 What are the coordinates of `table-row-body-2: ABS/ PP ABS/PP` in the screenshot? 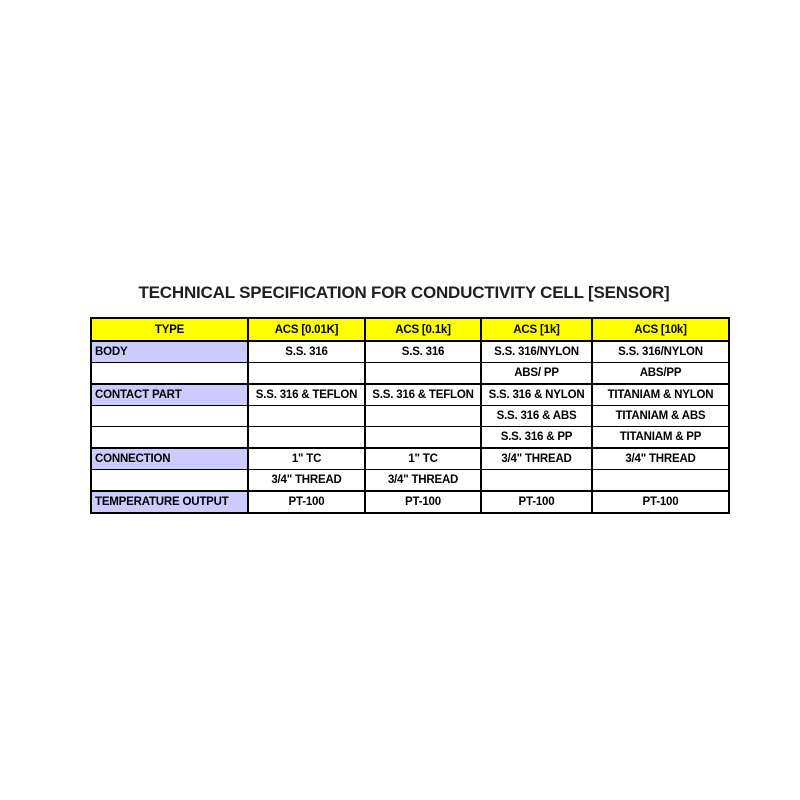 It's located at (410, 373).